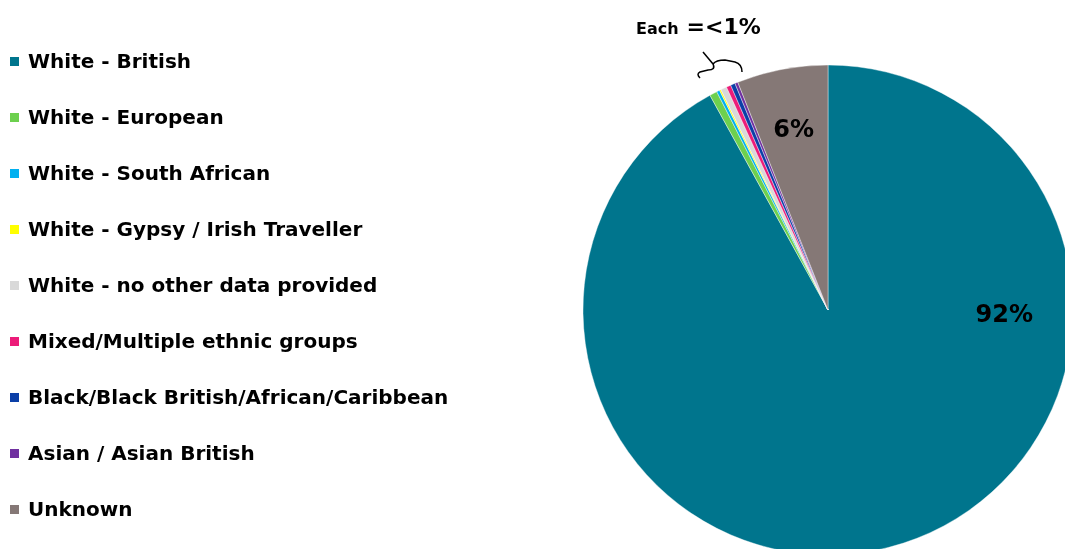 The width and height of the screenshot is (1065, 549). Describe the element at coordinates (141, 452) in the screenshot. I see `legend-label: Asian / Asian British` at that location.